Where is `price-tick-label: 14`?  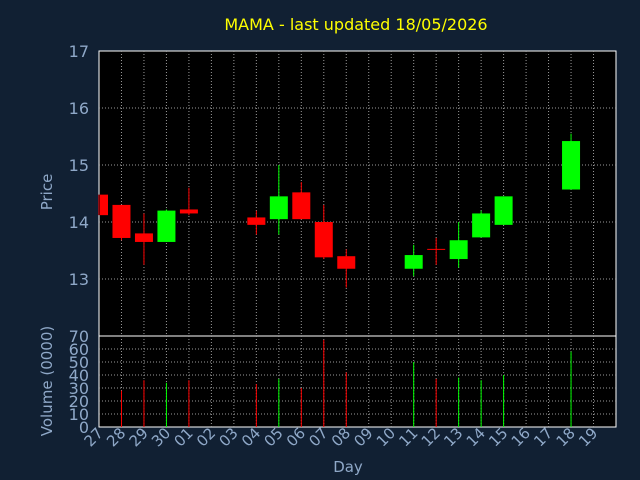
price-tick-label: 14 is located at coordinates (79, 222).